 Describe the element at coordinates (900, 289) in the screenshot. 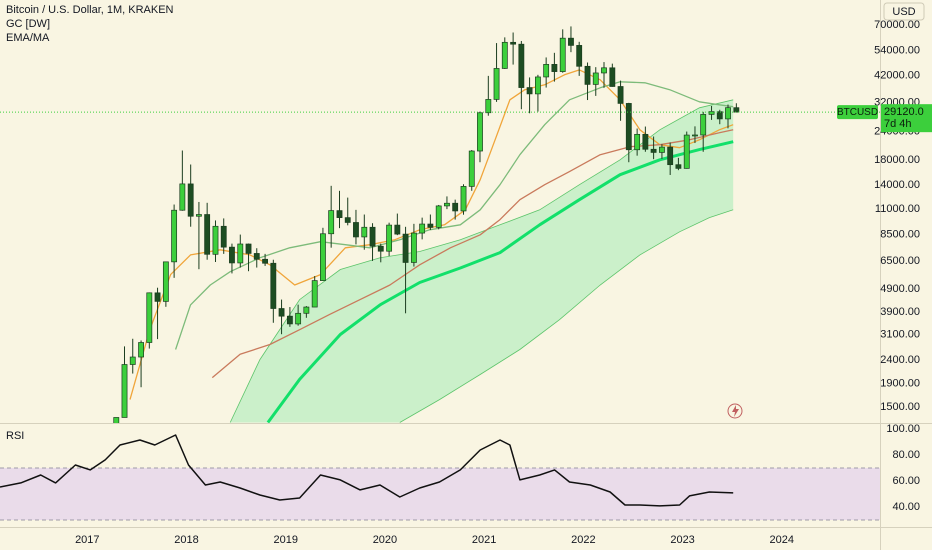

I see `y-tick-label: 4900.00` at that location.